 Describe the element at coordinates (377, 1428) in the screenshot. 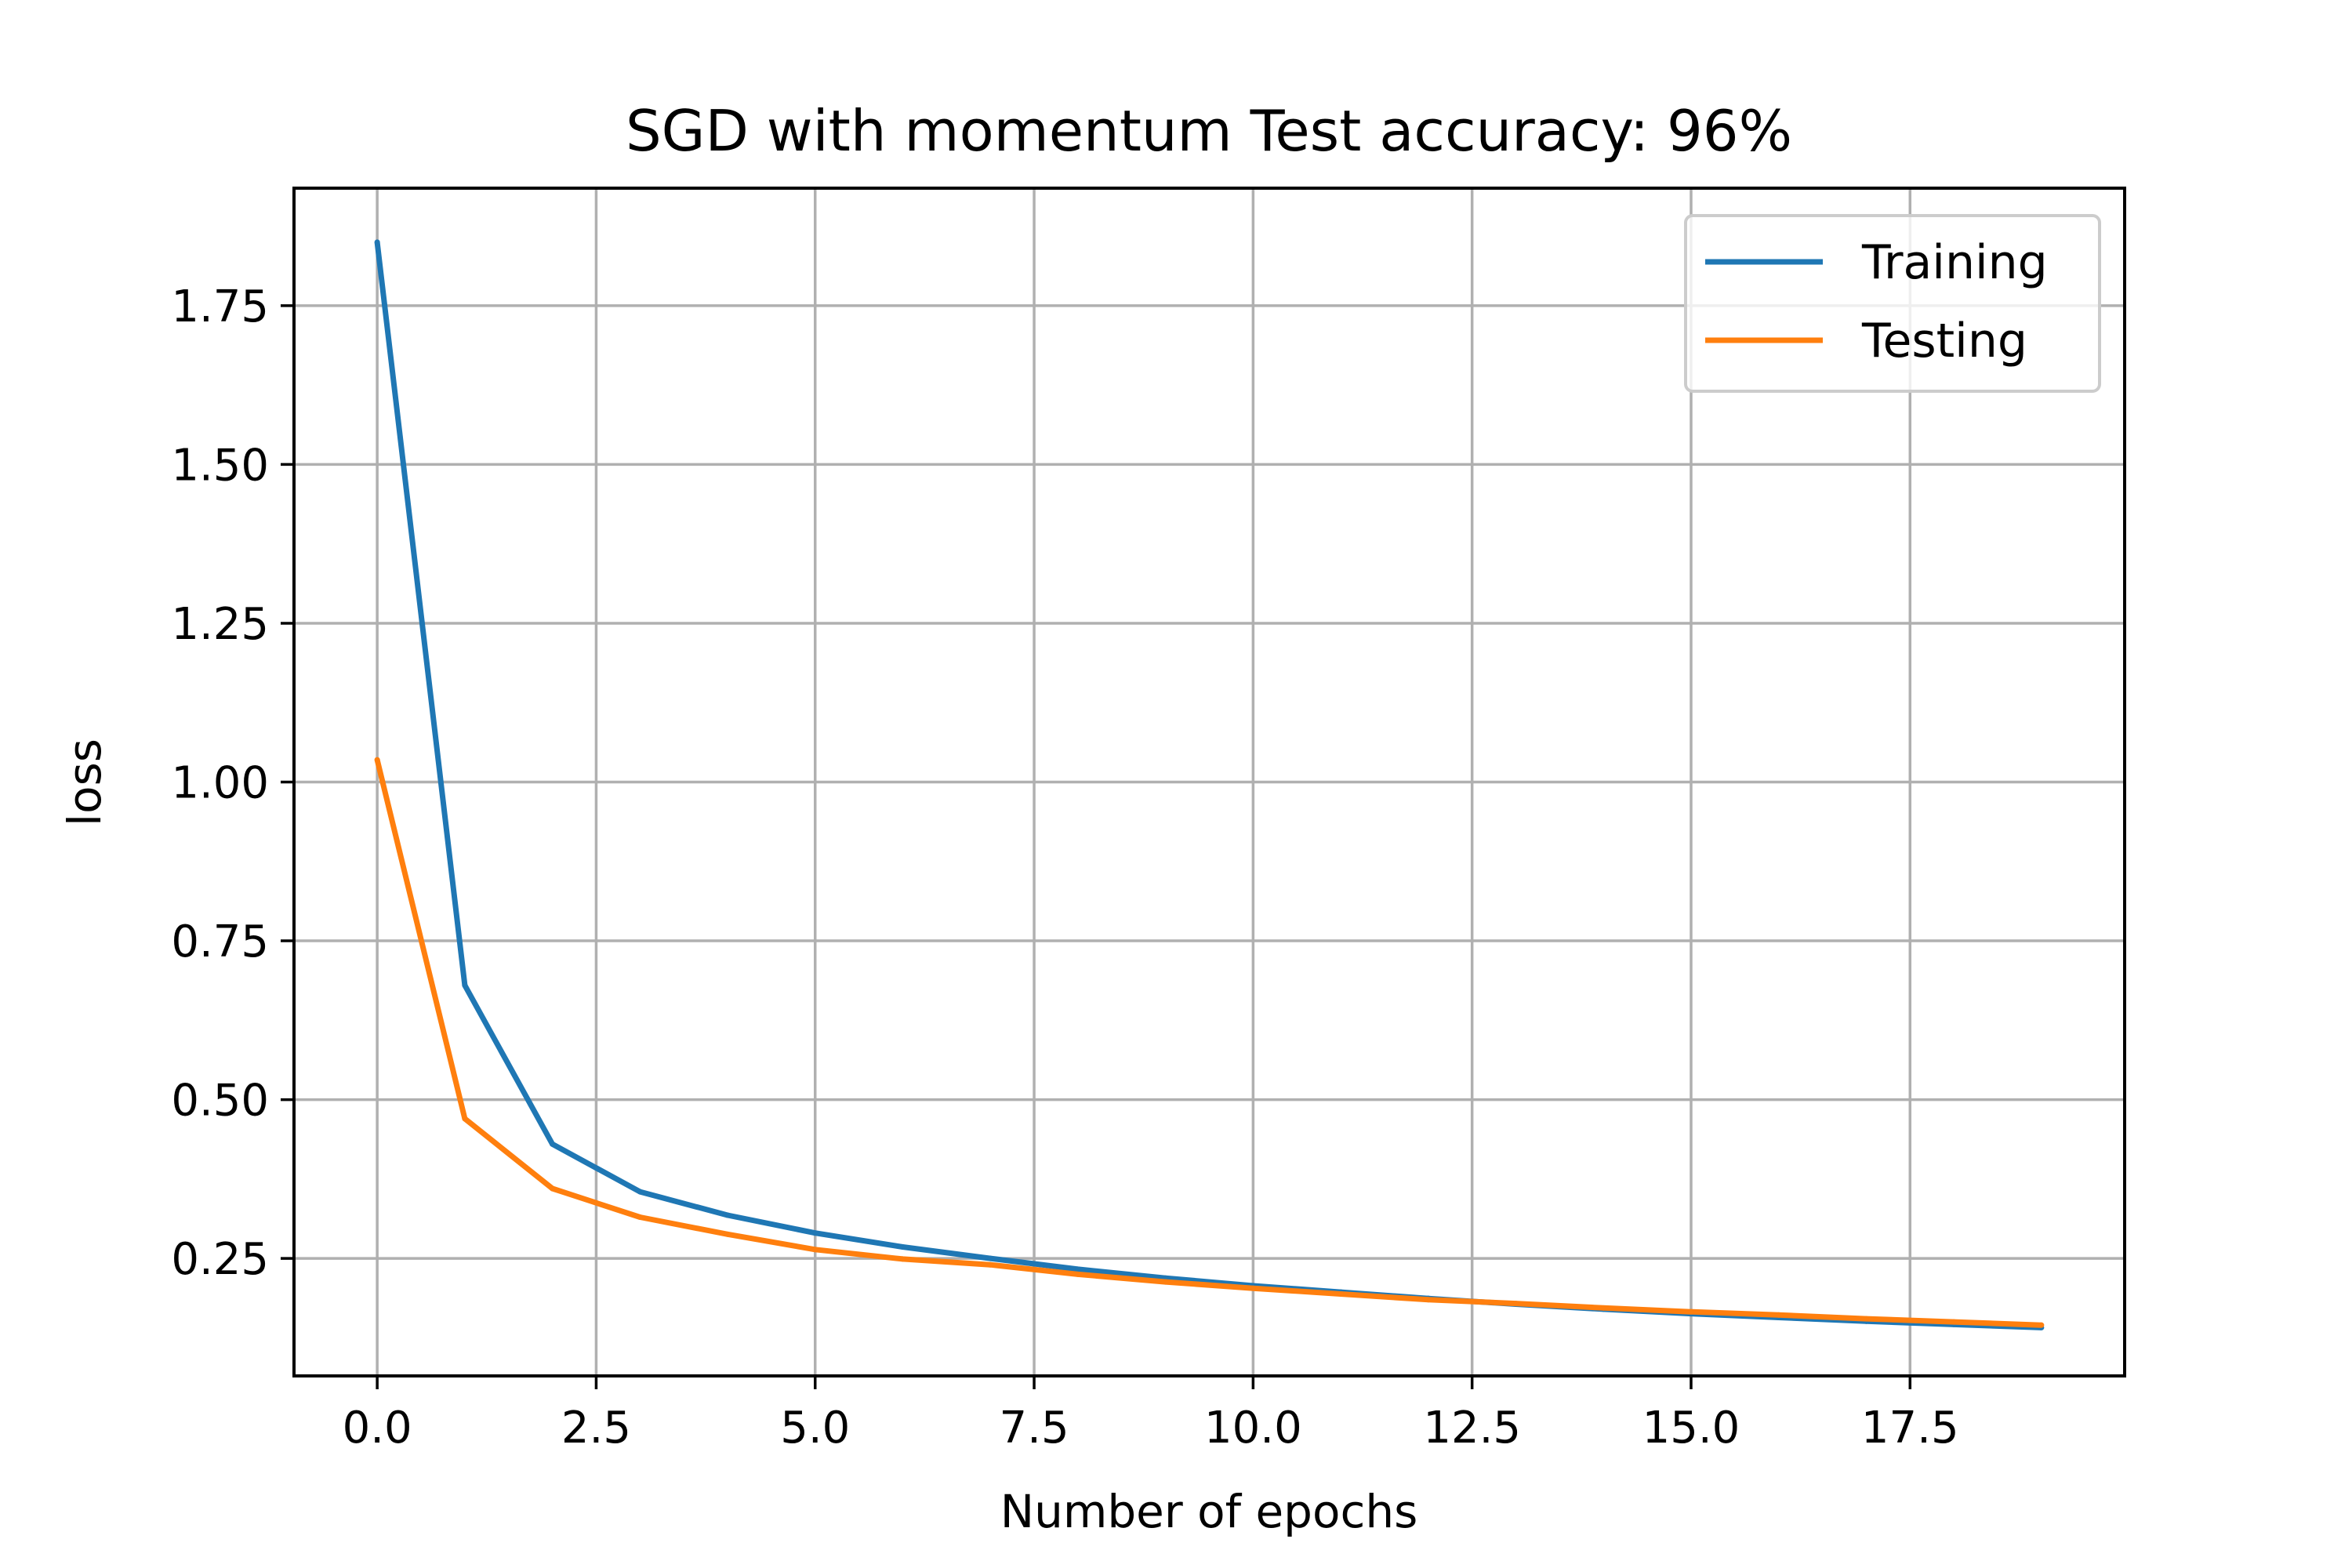

I see `x-tick-label: 0.0` at that location.